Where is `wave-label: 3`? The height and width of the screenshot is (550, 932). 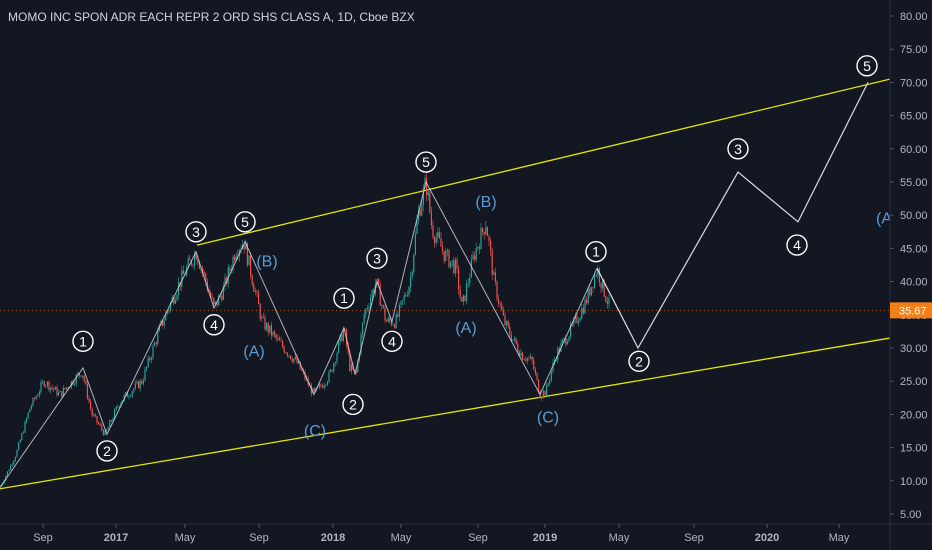 wave-label: 3 is located at coordinates (196, 232).